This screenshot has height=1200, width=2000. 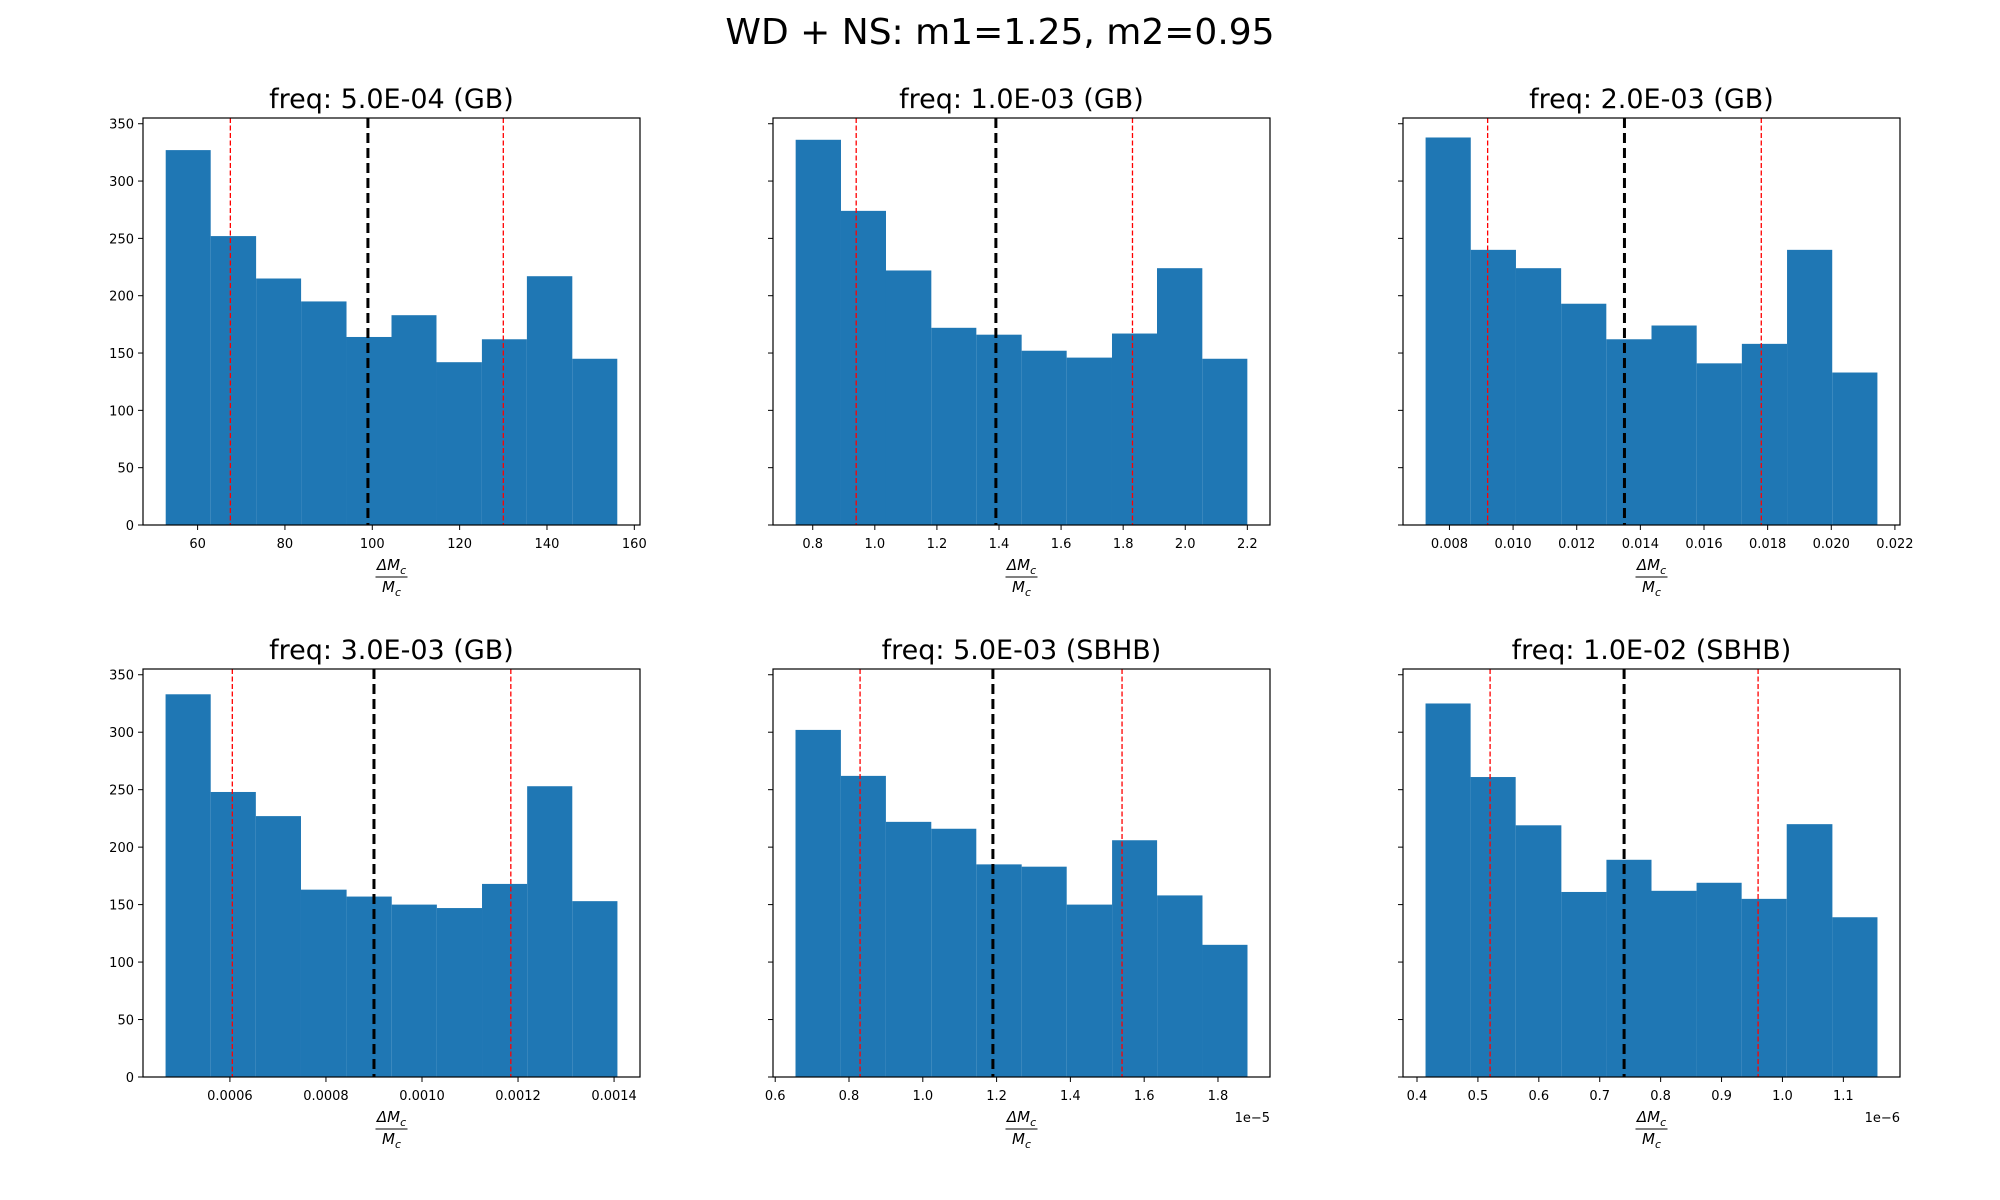 I want to click on x-tick-label: 160, so click(x=634, y=544).